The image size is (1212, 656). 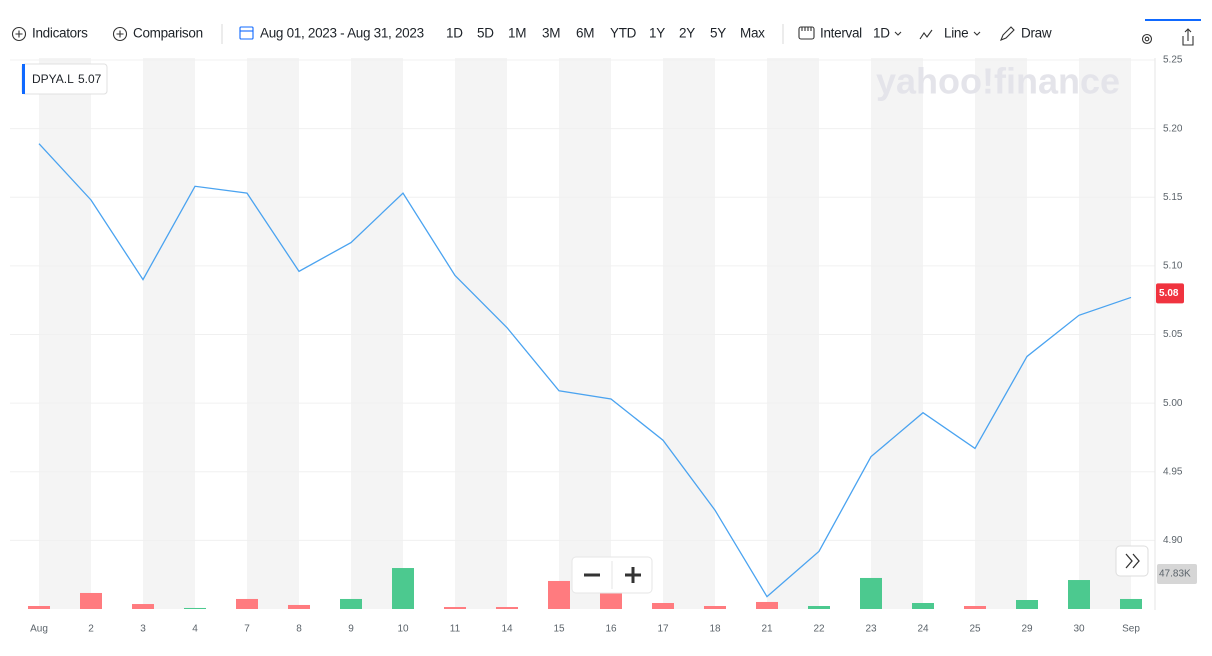 What do you see at coordinates (551, 33) in the screenshot?
I see `range-button: 3M` at bounding box center [551, 33].